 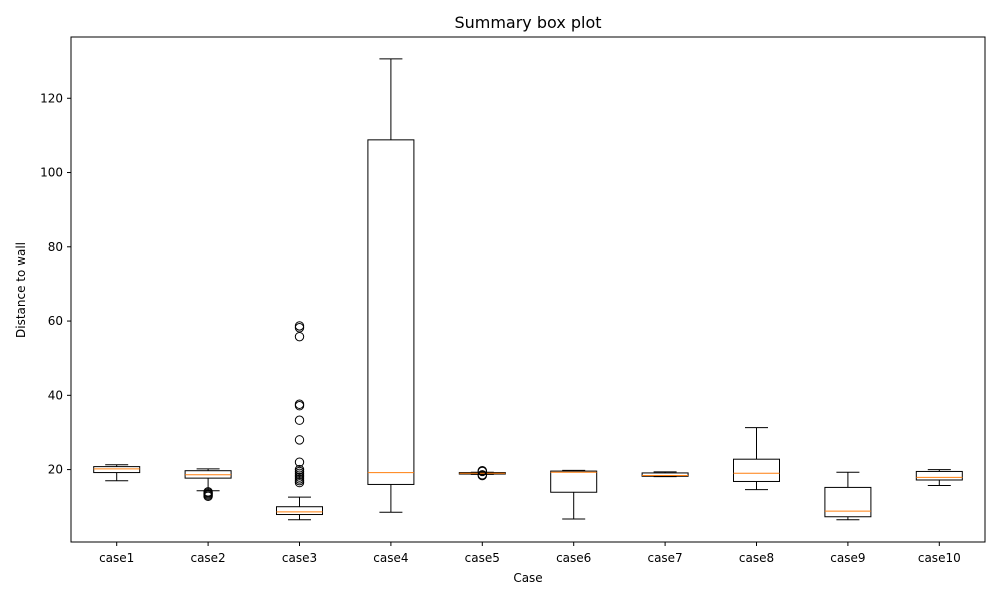 What do you see at coordinates (390, 558) in the screenshot?
I see `x-tick-label: case4` at bounding box center [390, 558].